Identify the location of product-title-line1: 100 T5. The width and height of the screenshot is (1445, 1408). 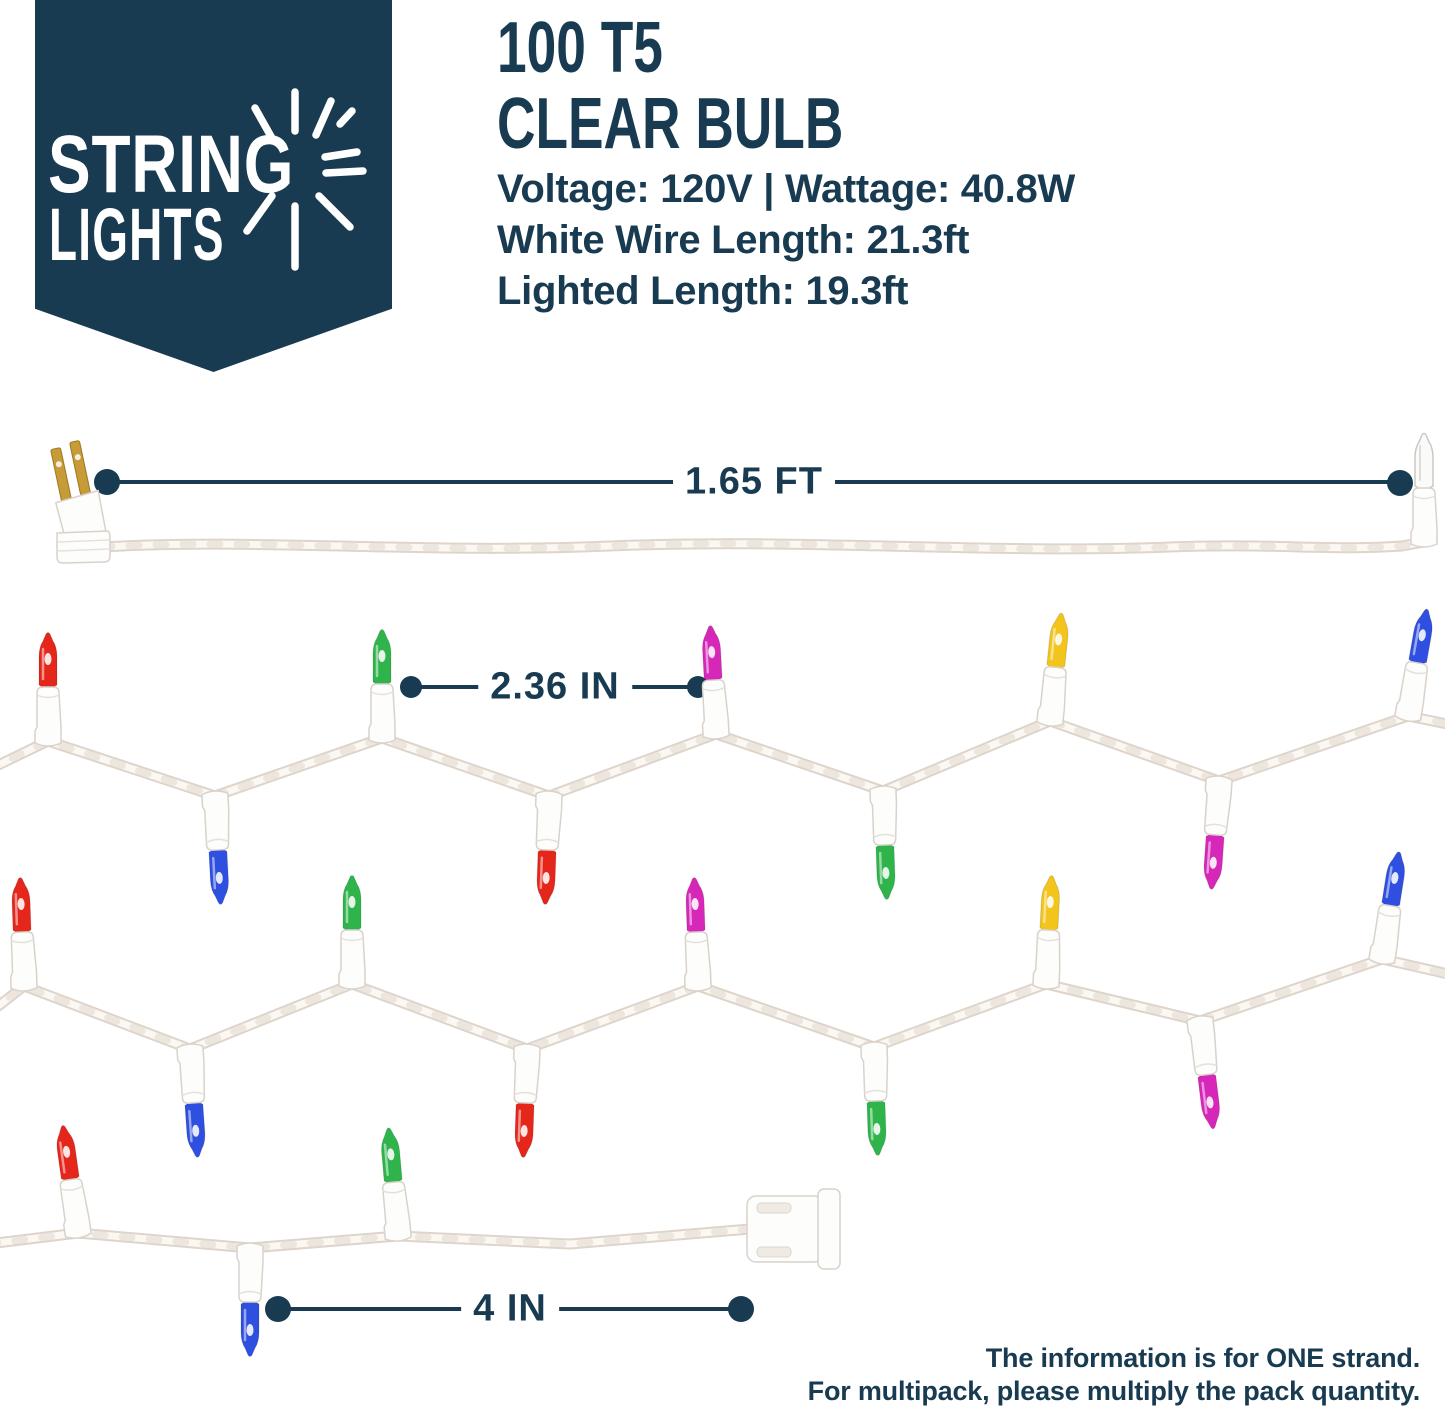
(580, 48).